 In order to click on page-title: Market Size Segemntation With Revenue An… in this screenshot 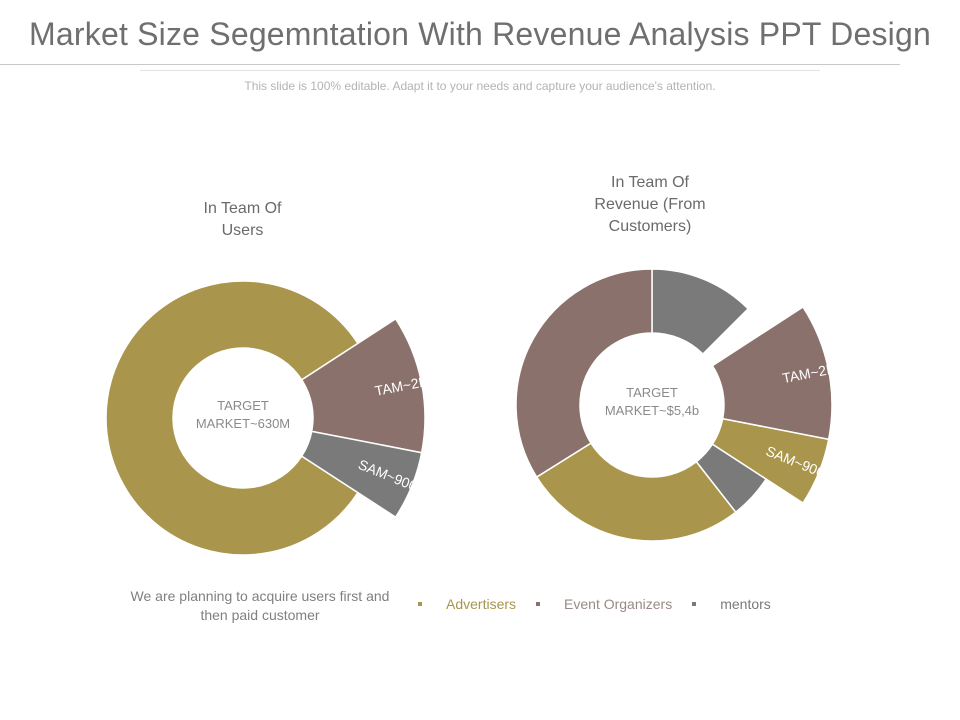, I will do `click(480, 34)`.